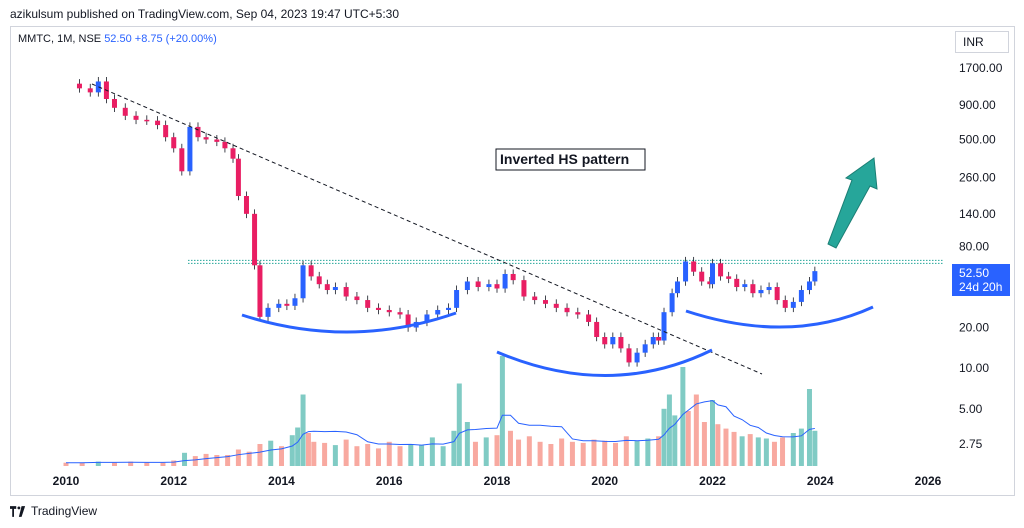  What do you see at coordinates (604, 362) in the screenshot?
I see `head-curve` at bounding box center [604, 362].